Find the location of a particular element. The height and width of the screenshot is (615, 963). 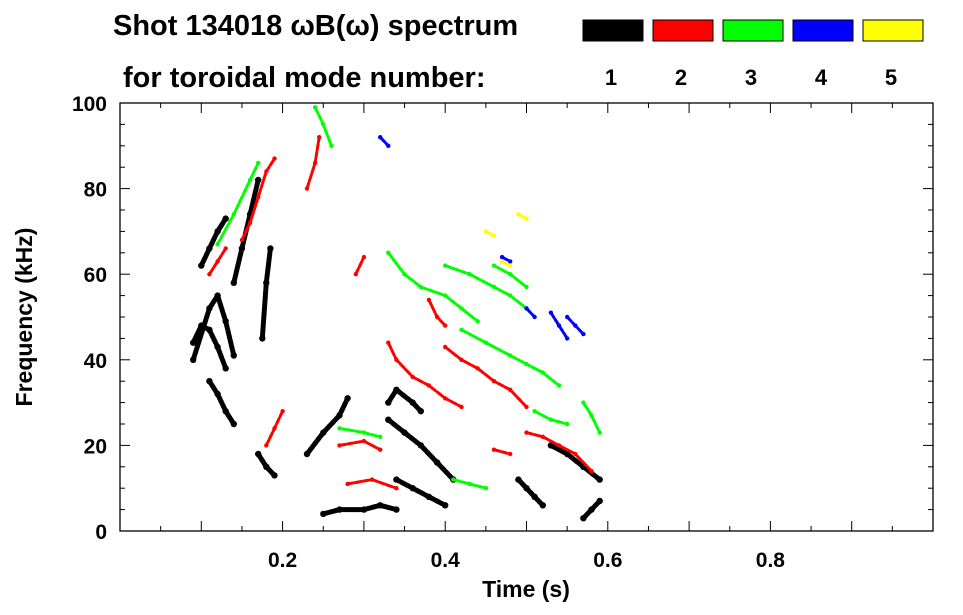

legend-label-mode-5: 5 is located at coordinates (891, 77).